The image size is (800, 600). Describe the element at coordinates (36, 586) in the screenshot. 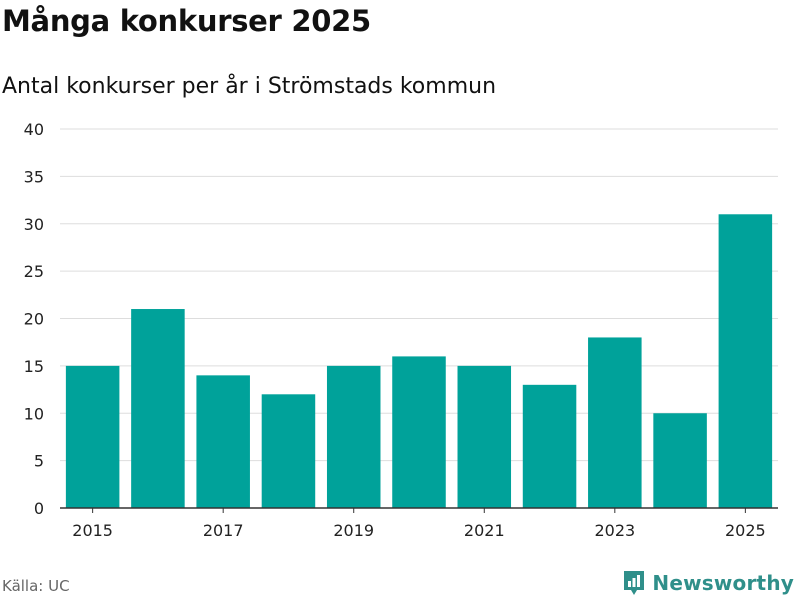

I see `source-note: Källa: UC` at that location.